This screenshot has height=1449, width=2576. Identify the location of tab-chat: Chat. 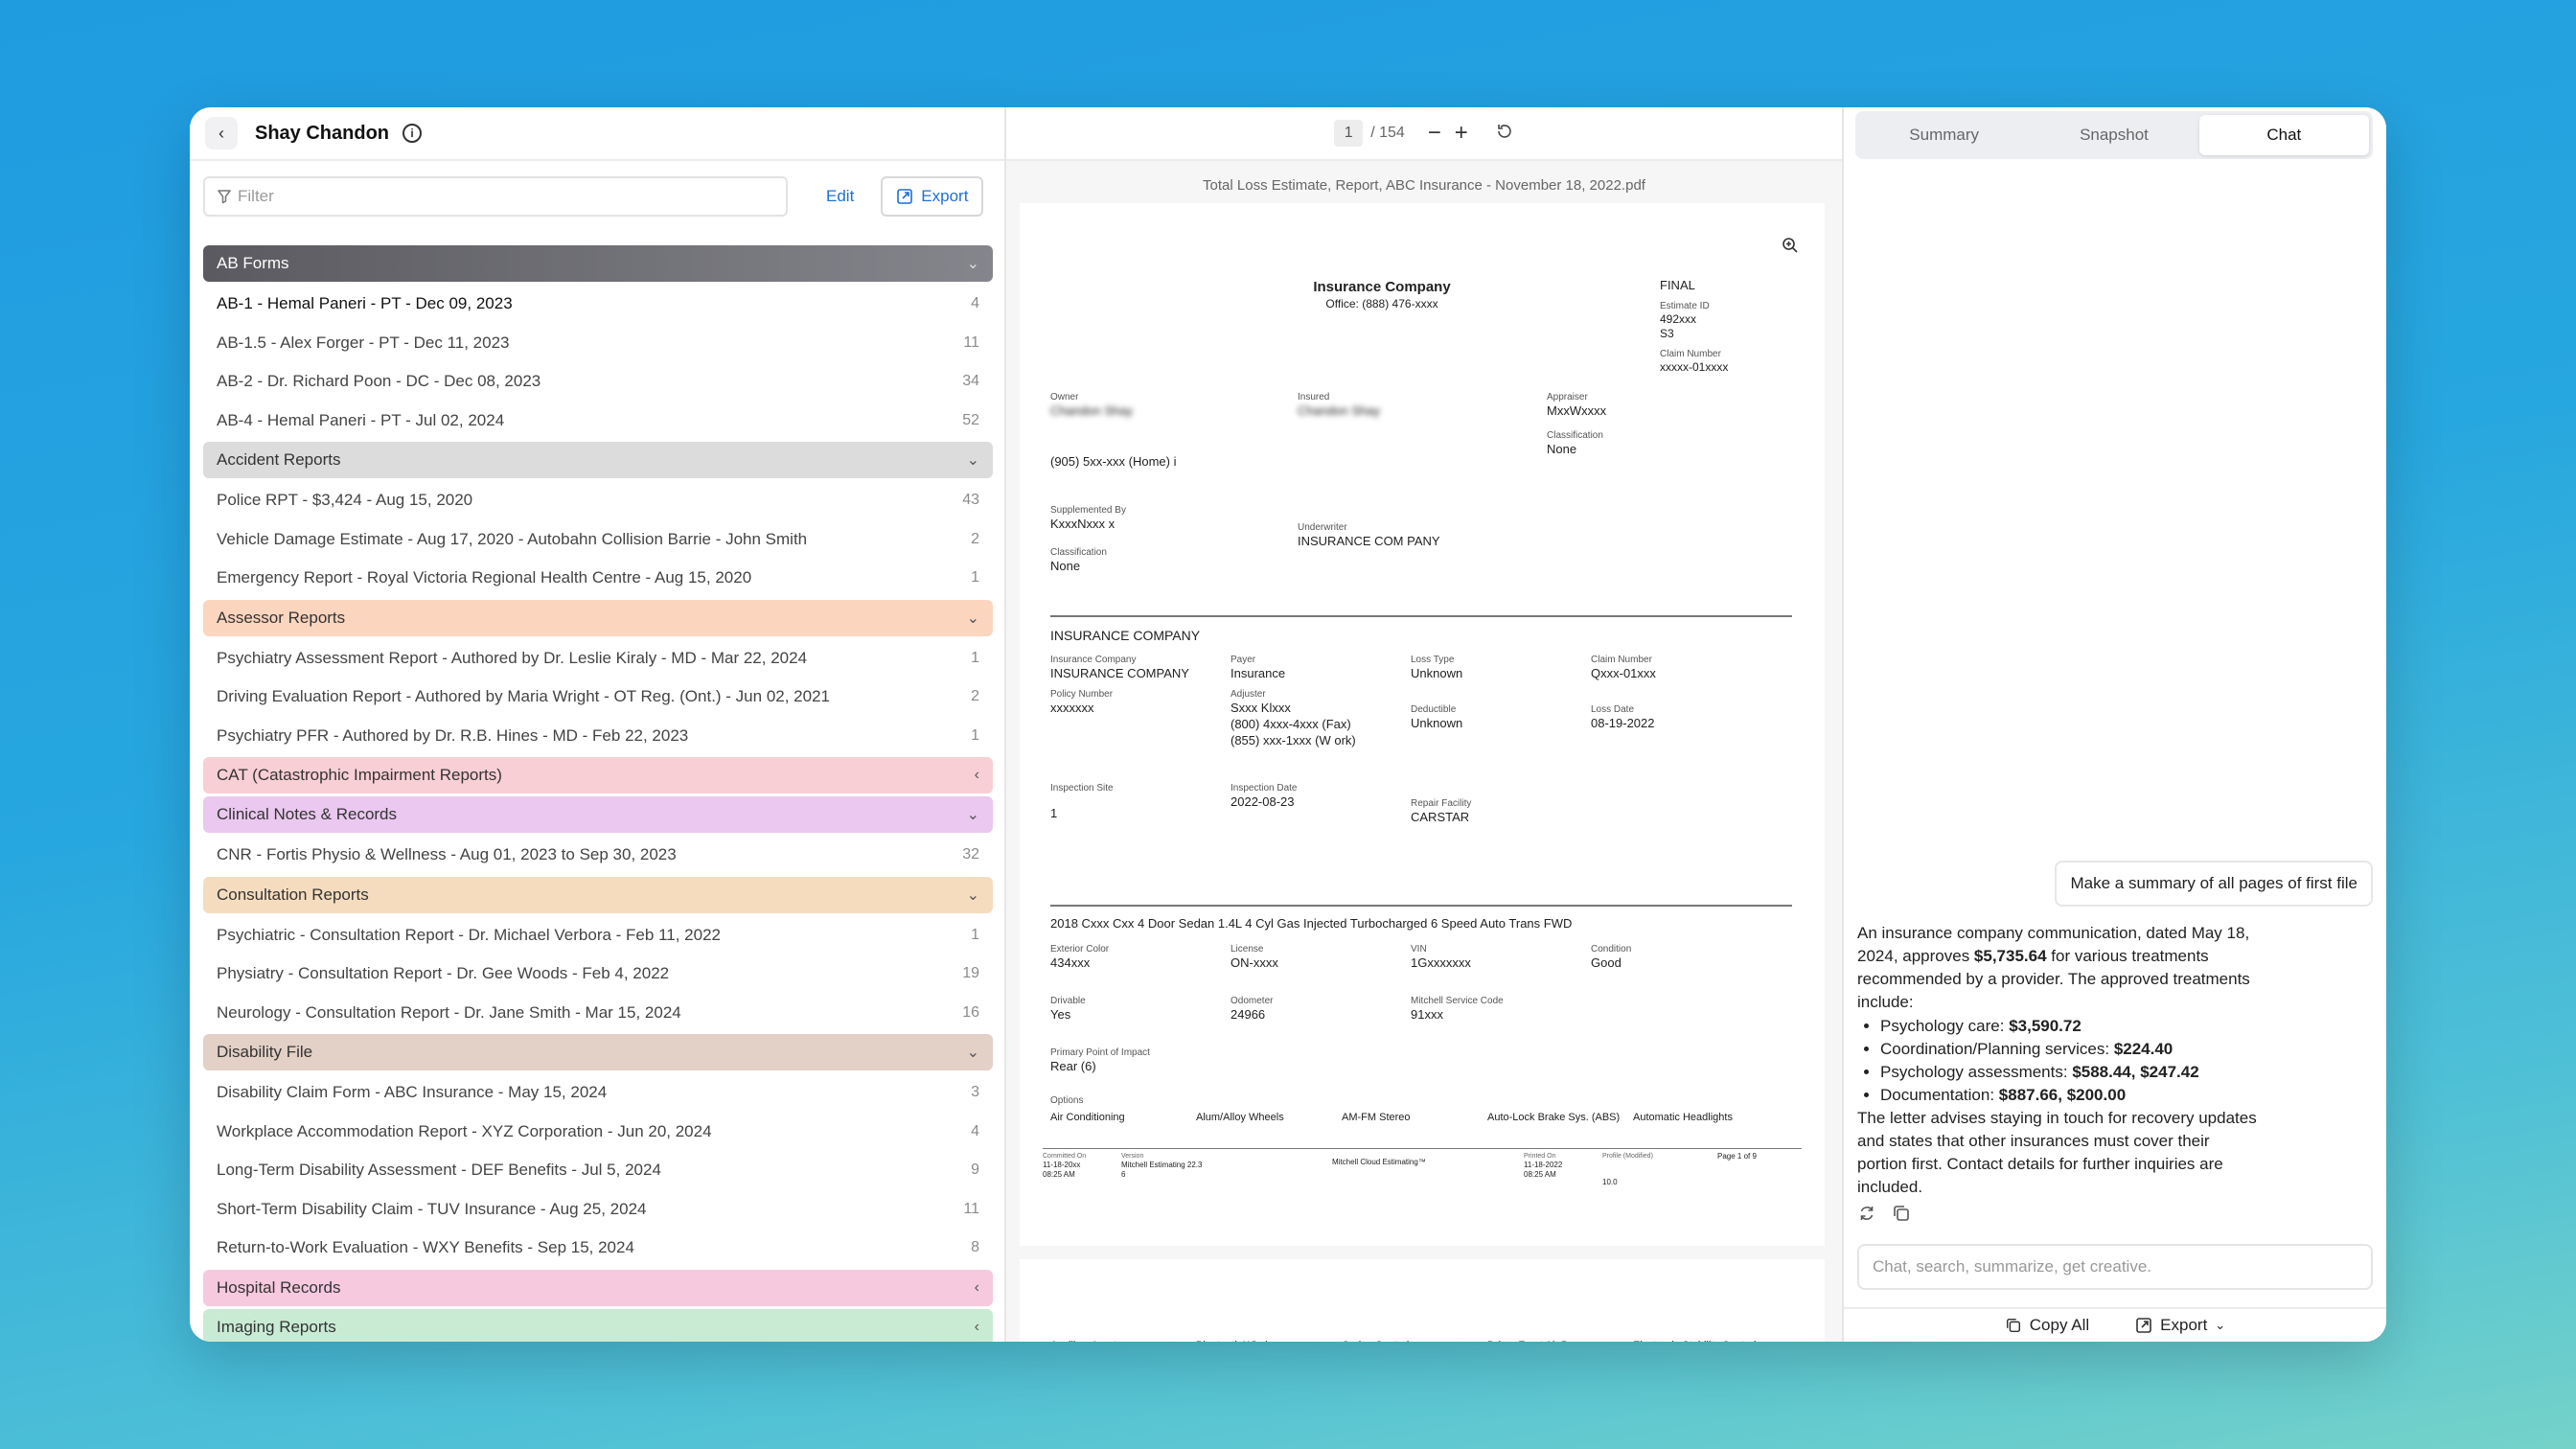
(2283, 135).